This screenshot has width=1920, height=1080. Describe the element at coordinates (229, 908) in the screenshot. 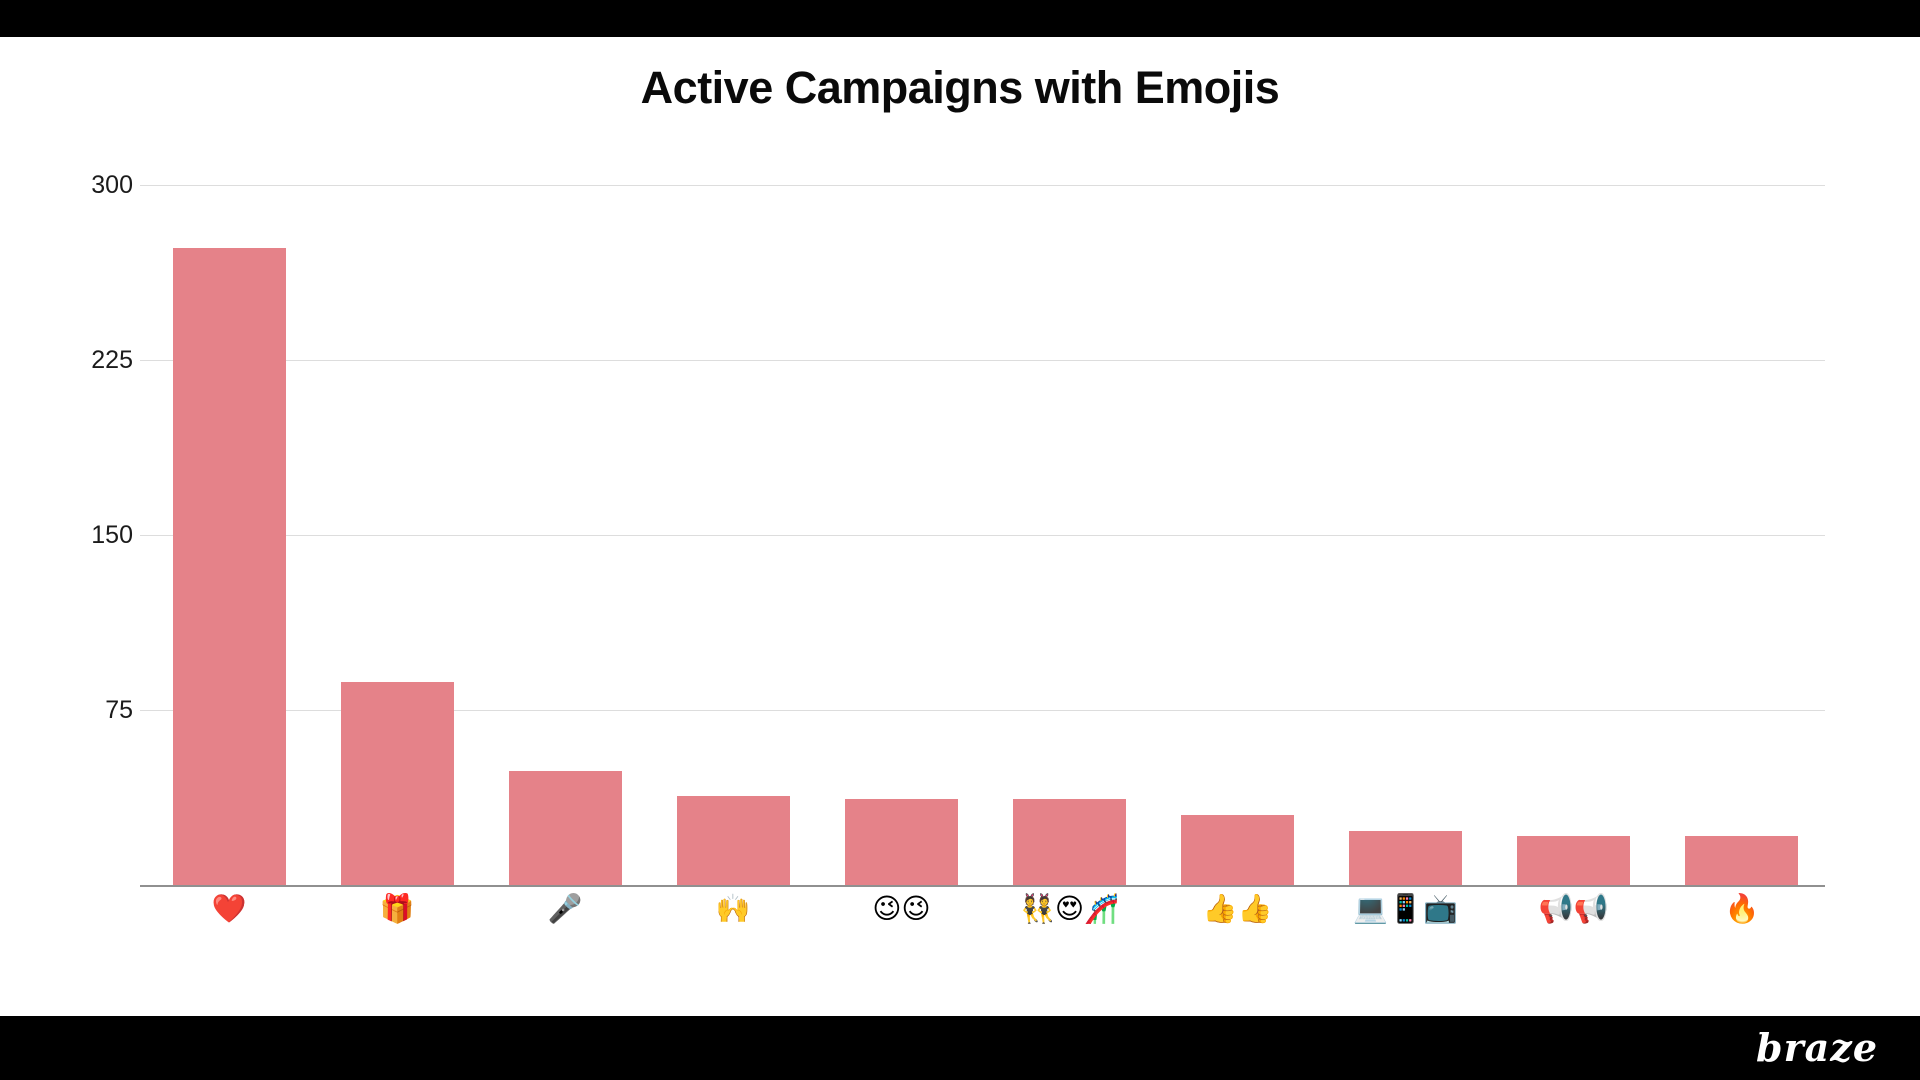

I see `x-emoji-label: ❤️` at that location.